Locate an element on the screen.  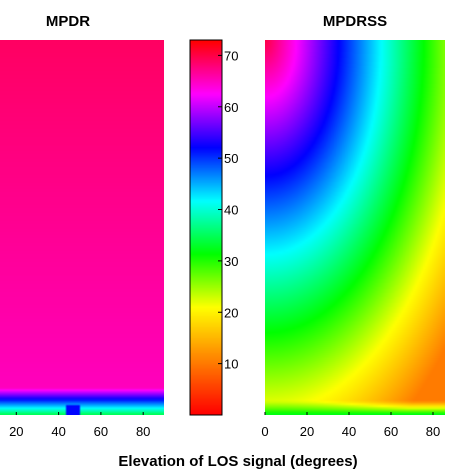
colorbar-tick-label: 30 is located at coordinates (231, 261).